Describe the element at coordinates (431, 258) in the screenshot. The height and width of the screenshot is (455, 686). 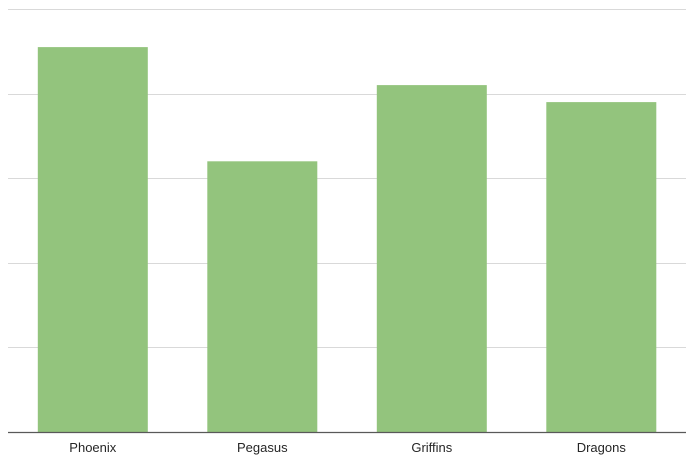
I see `bar-griffins` at that location.